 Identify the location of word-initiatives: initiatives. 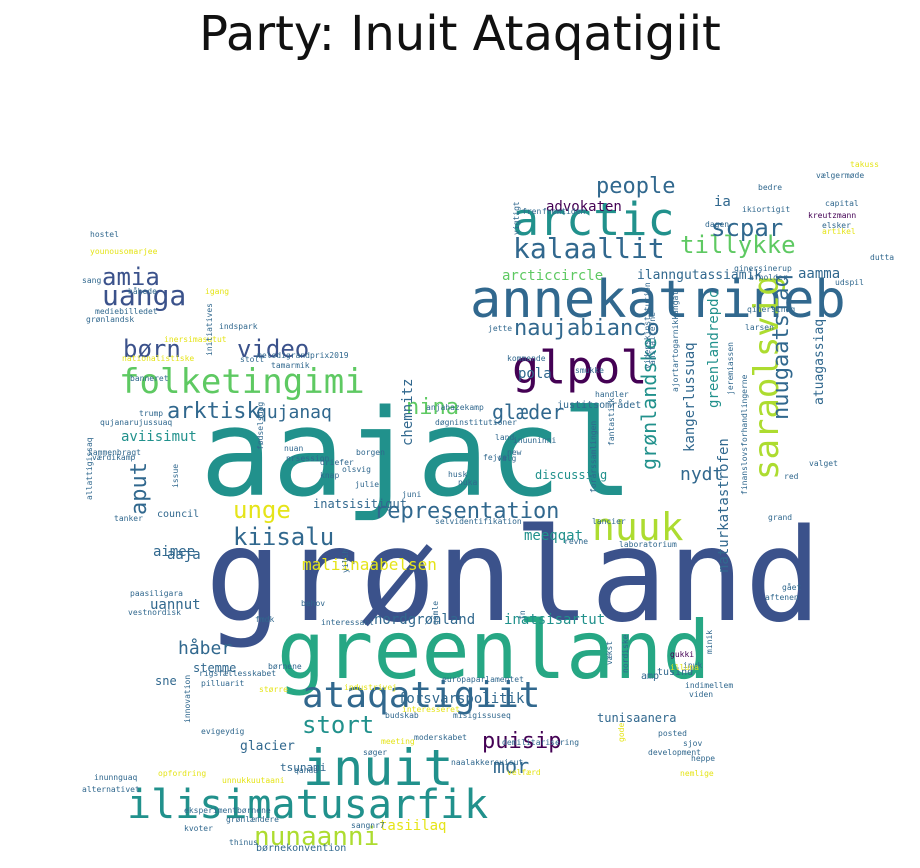
(209, 329).